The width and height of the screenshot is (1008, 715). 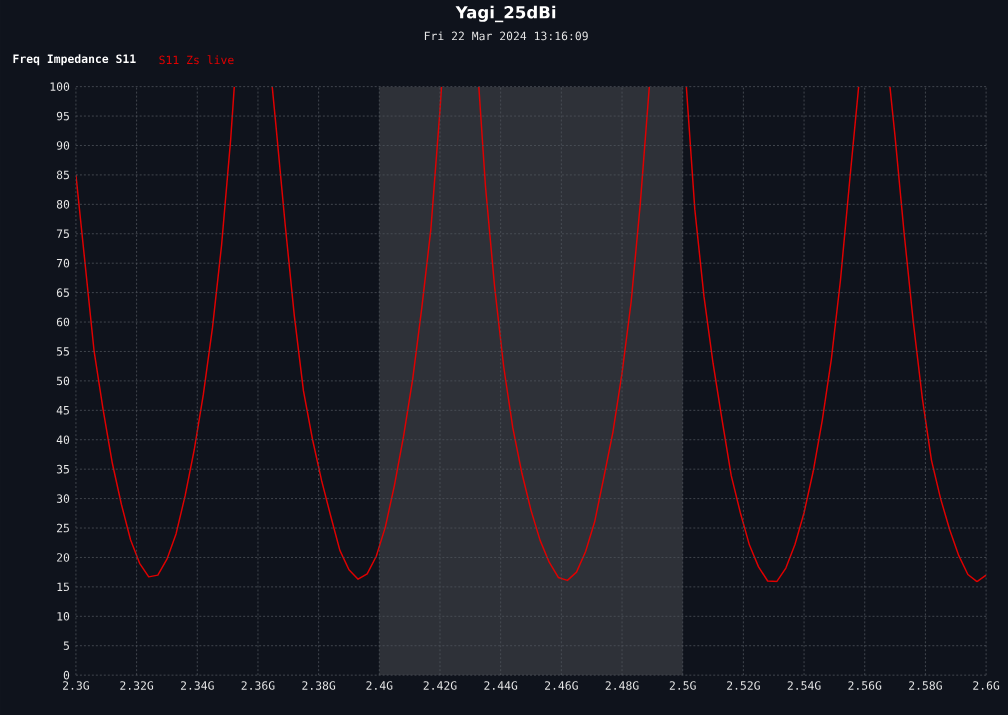 I want to click on x-tick-label: 2.58G, so click(x=925, y=685).